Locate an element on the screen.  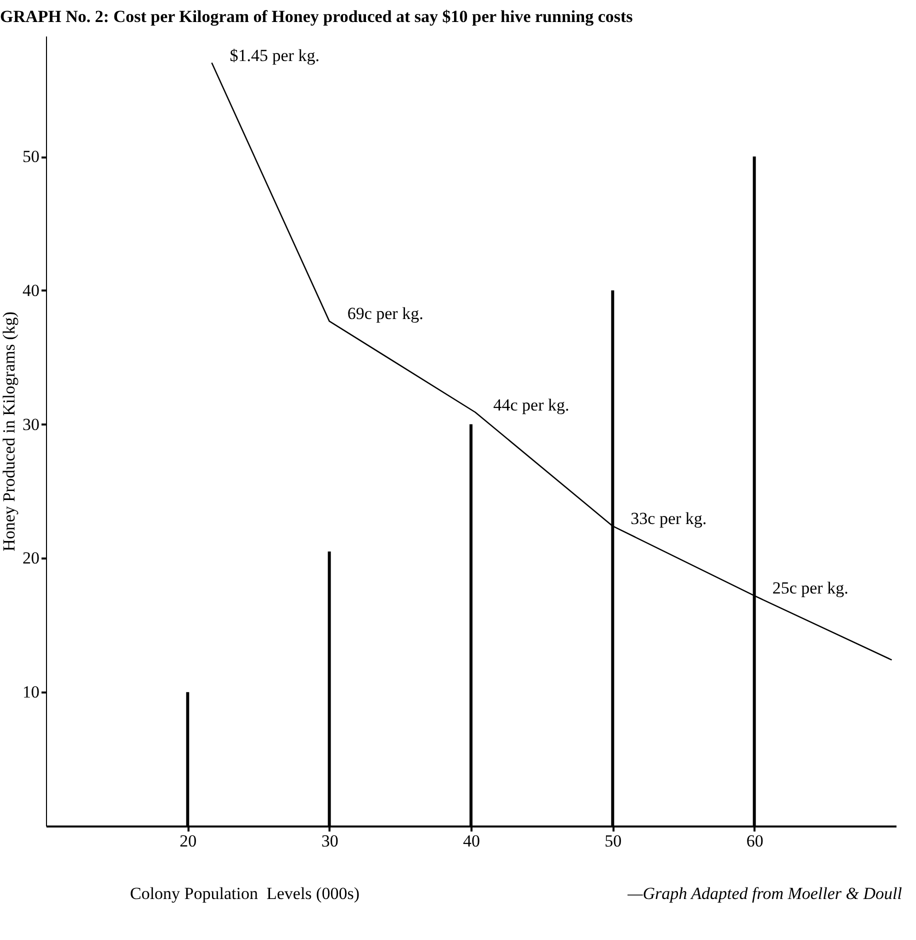
y-tick-label: 40 is located at coordinates (31, 290).